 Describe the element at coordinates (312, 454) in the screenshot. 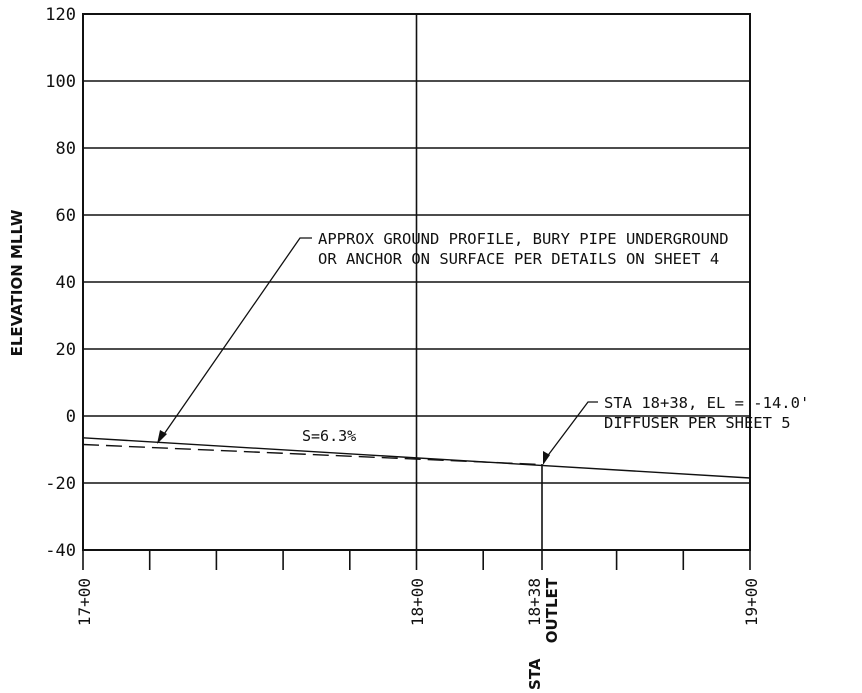

I see `ground-profile-line` at that location.